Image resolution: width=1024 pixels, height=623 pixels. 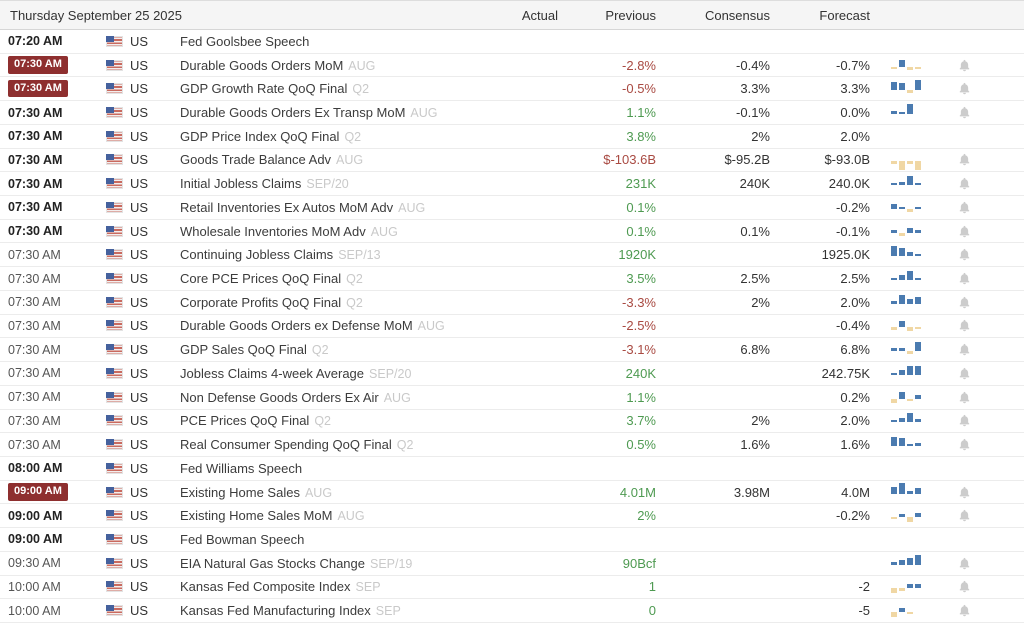 I want to click on event-name: EIA Natural Gas Stocks Change SEP/19, so click(x=296, y=563).